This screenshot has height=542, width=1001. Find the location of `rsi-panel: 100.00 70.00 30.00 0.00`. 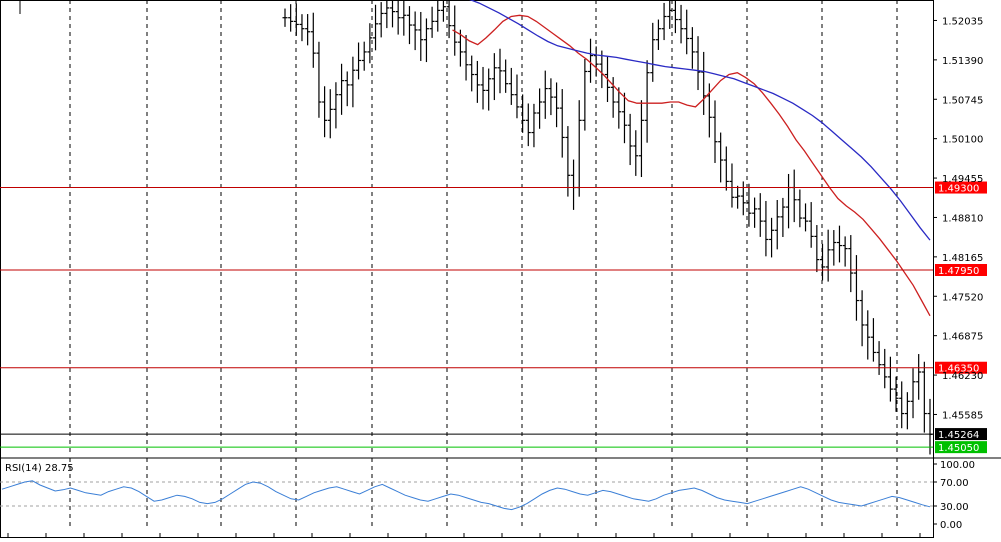

rsi-panel: 100.00 70.00 30.00 0.00 is located at coordinates (487, 495).